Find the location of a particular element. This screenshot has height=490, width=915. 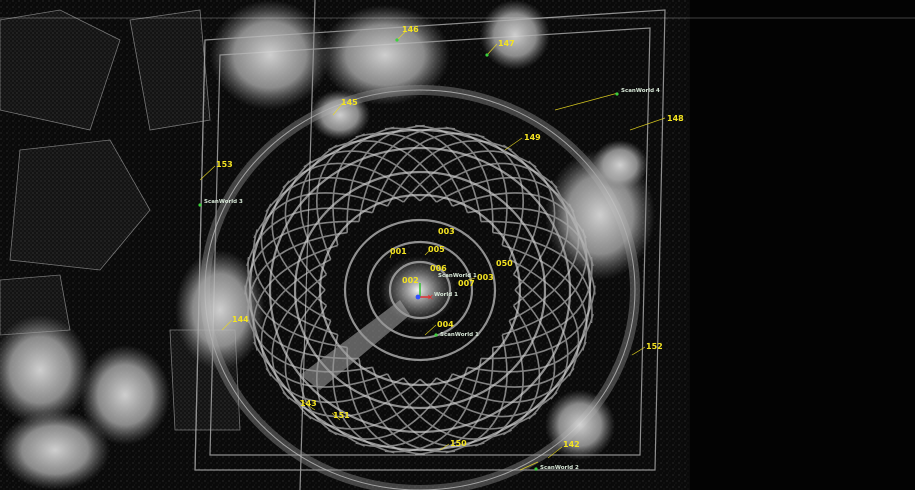

target-label-003-right: 003 is located at coordinates (485, 277).